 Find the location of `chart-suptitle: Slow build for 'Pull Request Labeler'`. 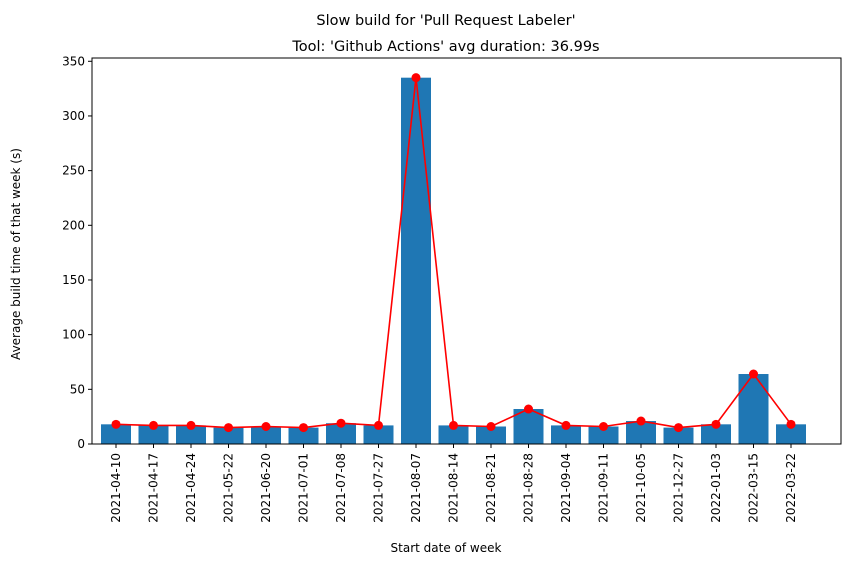

chart-suptitle: Slow build for 'Pull Request Labeler' is located at coordinates (445, 21).